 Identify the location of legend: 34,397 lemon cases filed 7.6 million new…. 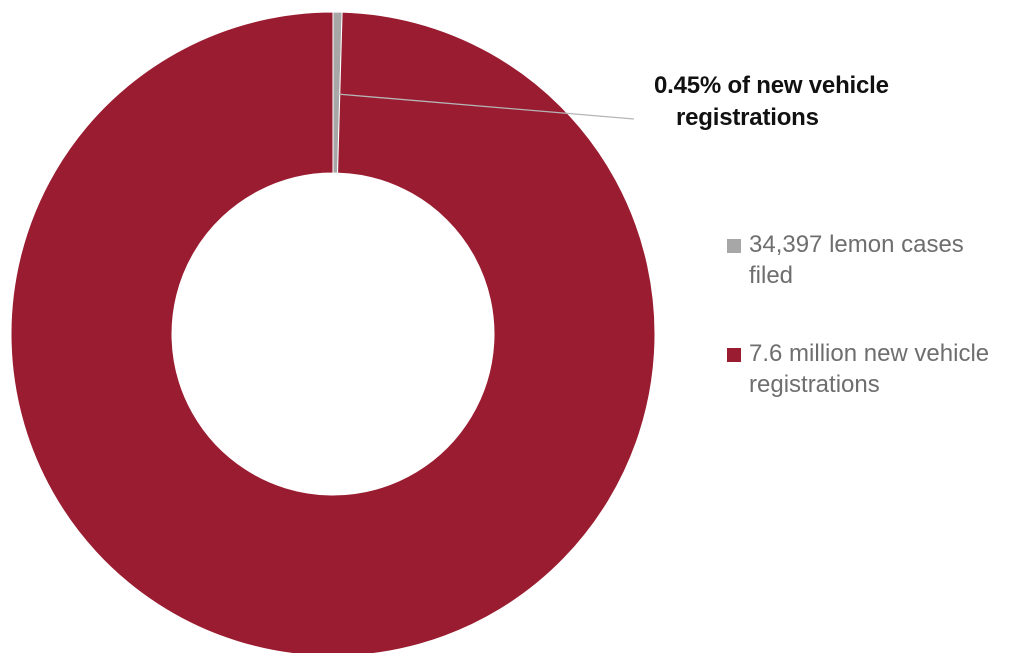
(867, 314).